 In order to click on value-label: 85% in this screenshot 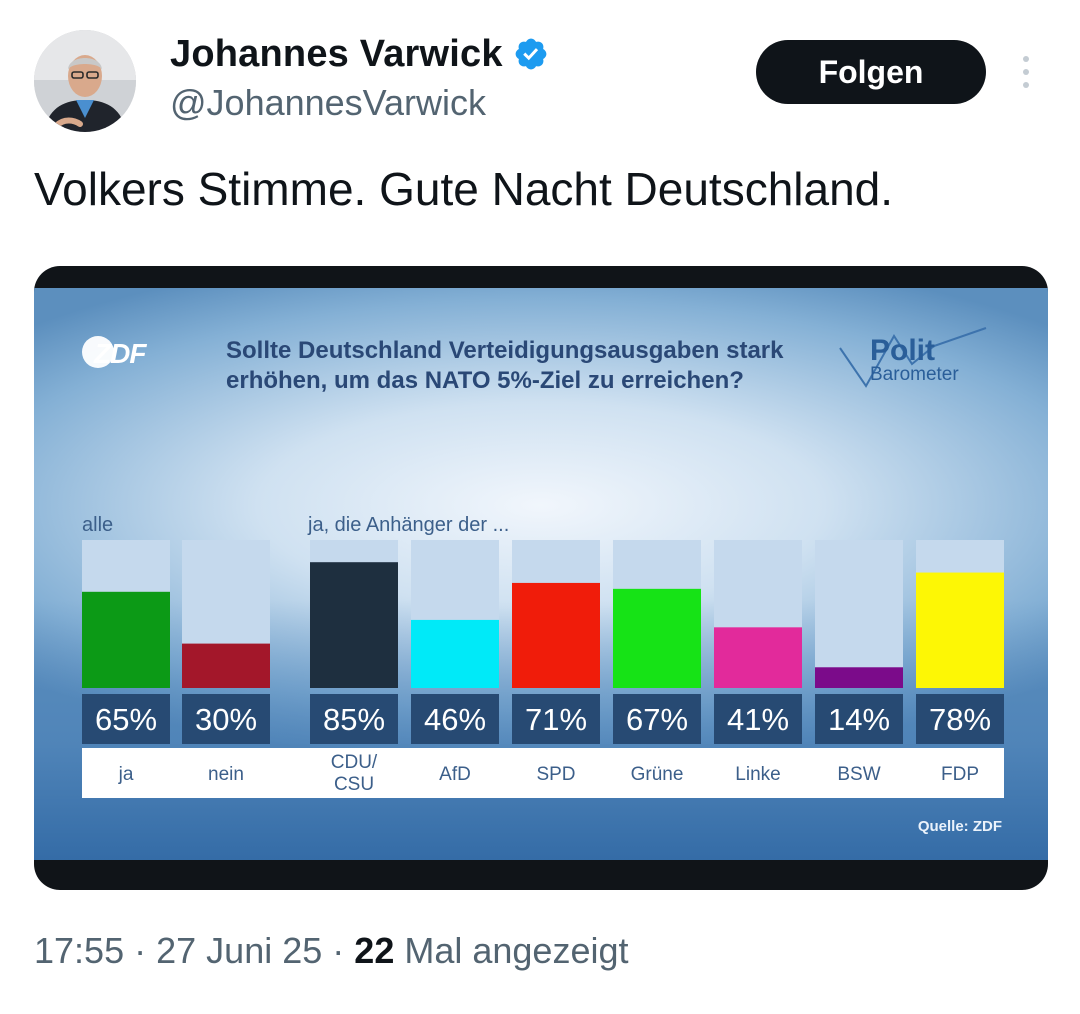, I will do `click(354, 719)`.